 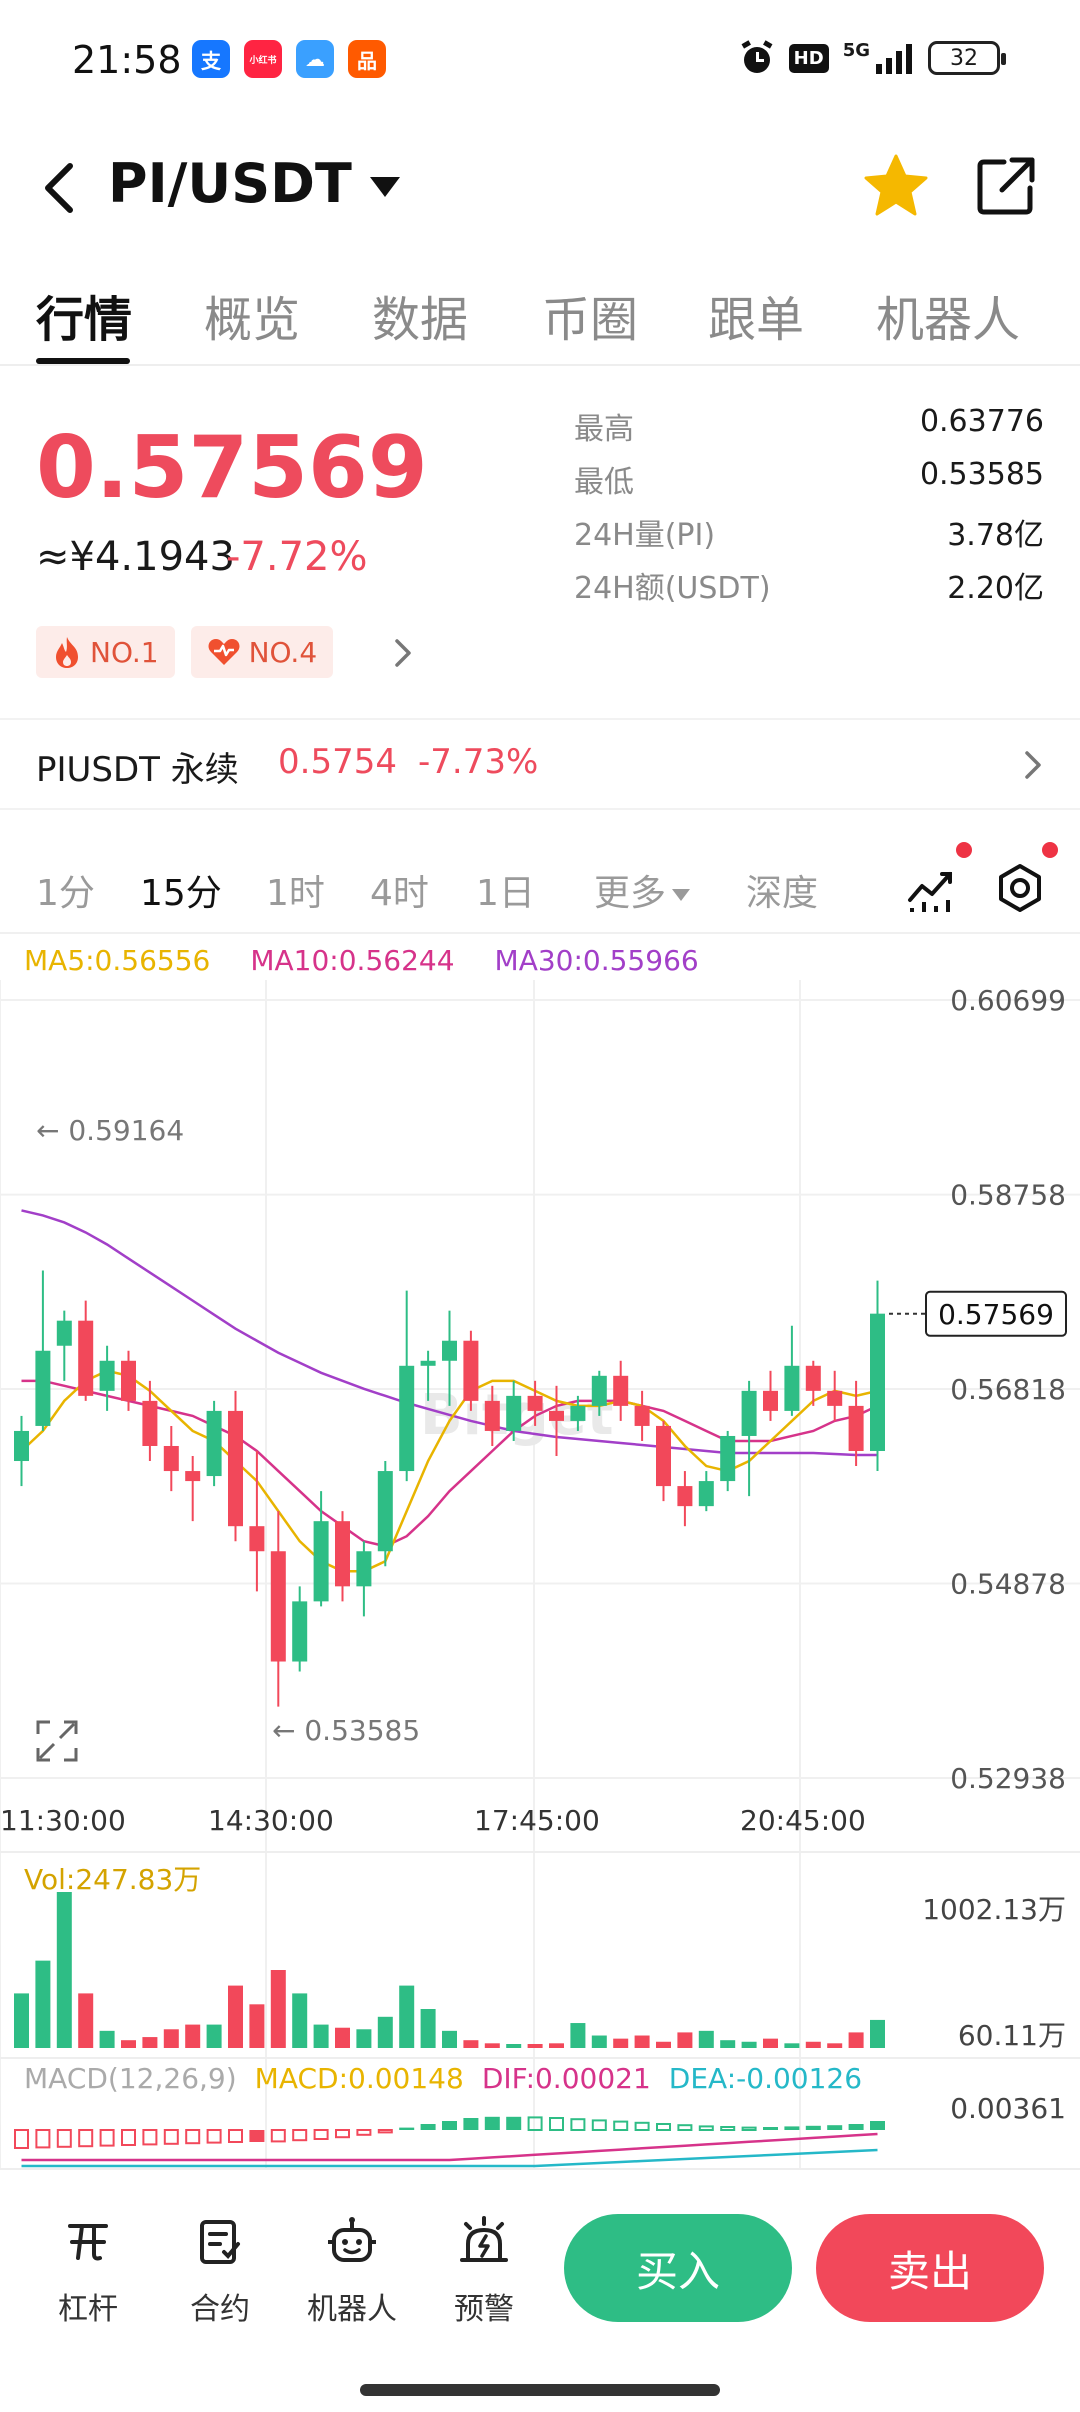 I want to click on volume-bars, so click(x=449, y=1970).